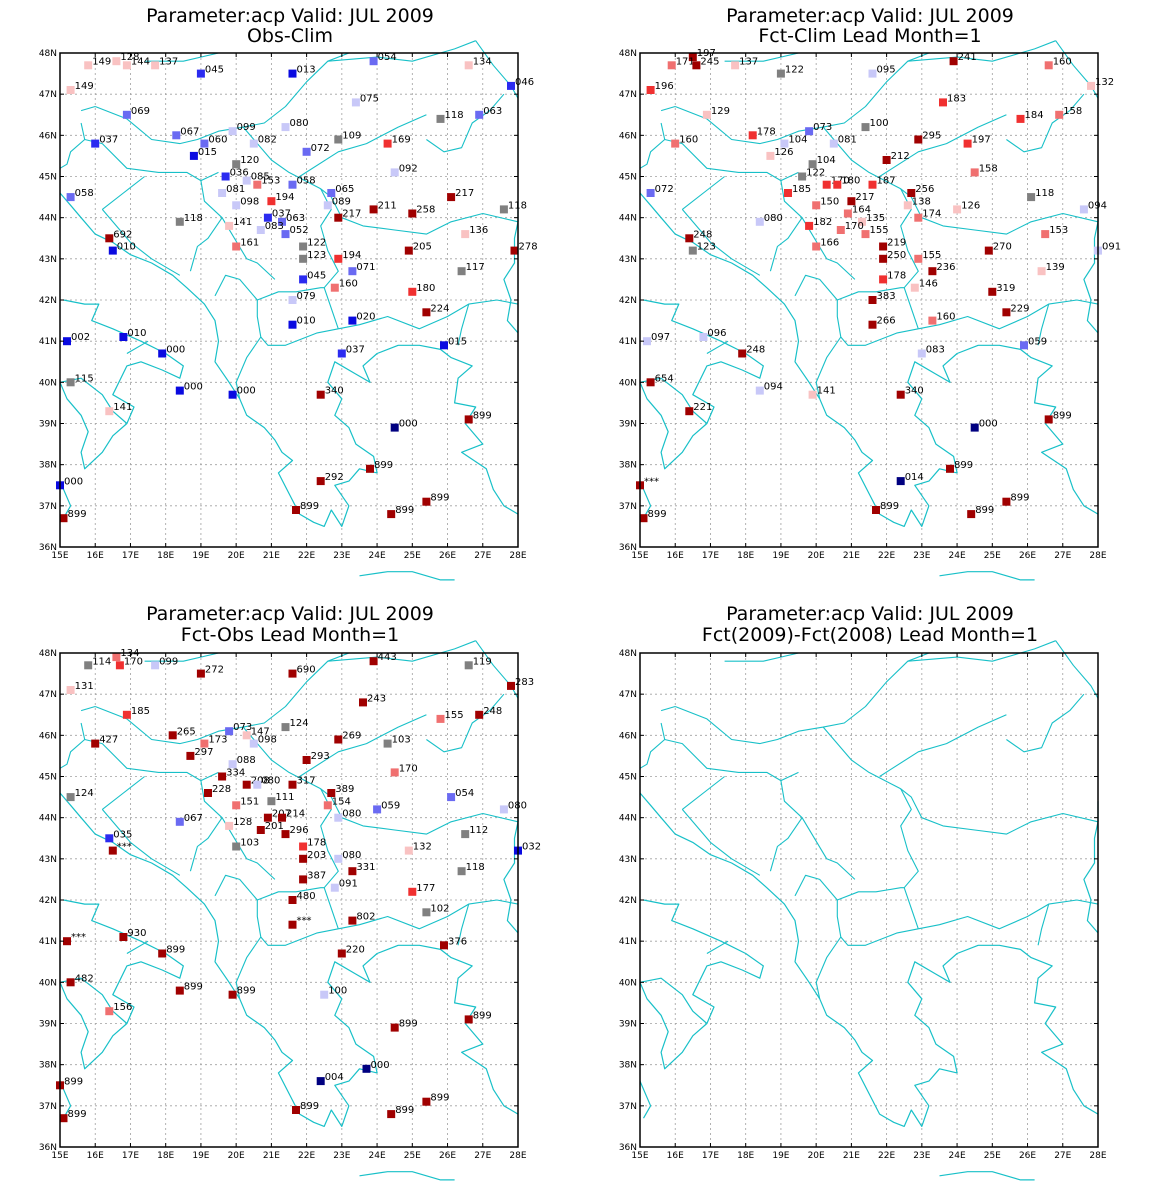 The height and width of the screenshot is (1200, 1160). What do you see at coordinates (125, 59) in the screenshot?
I see `station: 128` at bounding box center [125, 59].